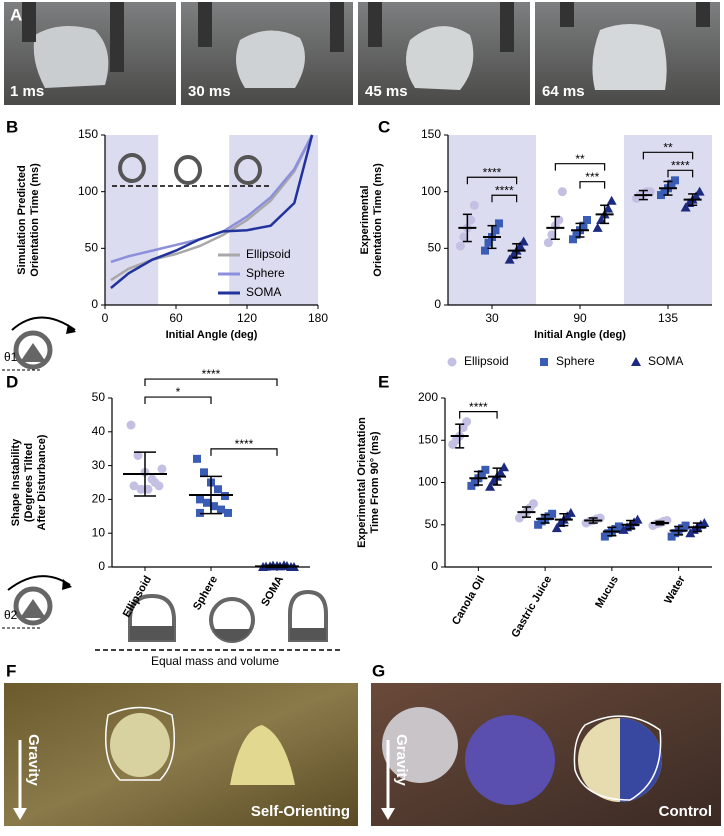 This screenshot has width=724, height=836. I want to click on x-tick-label: 90, so click(580, 318).